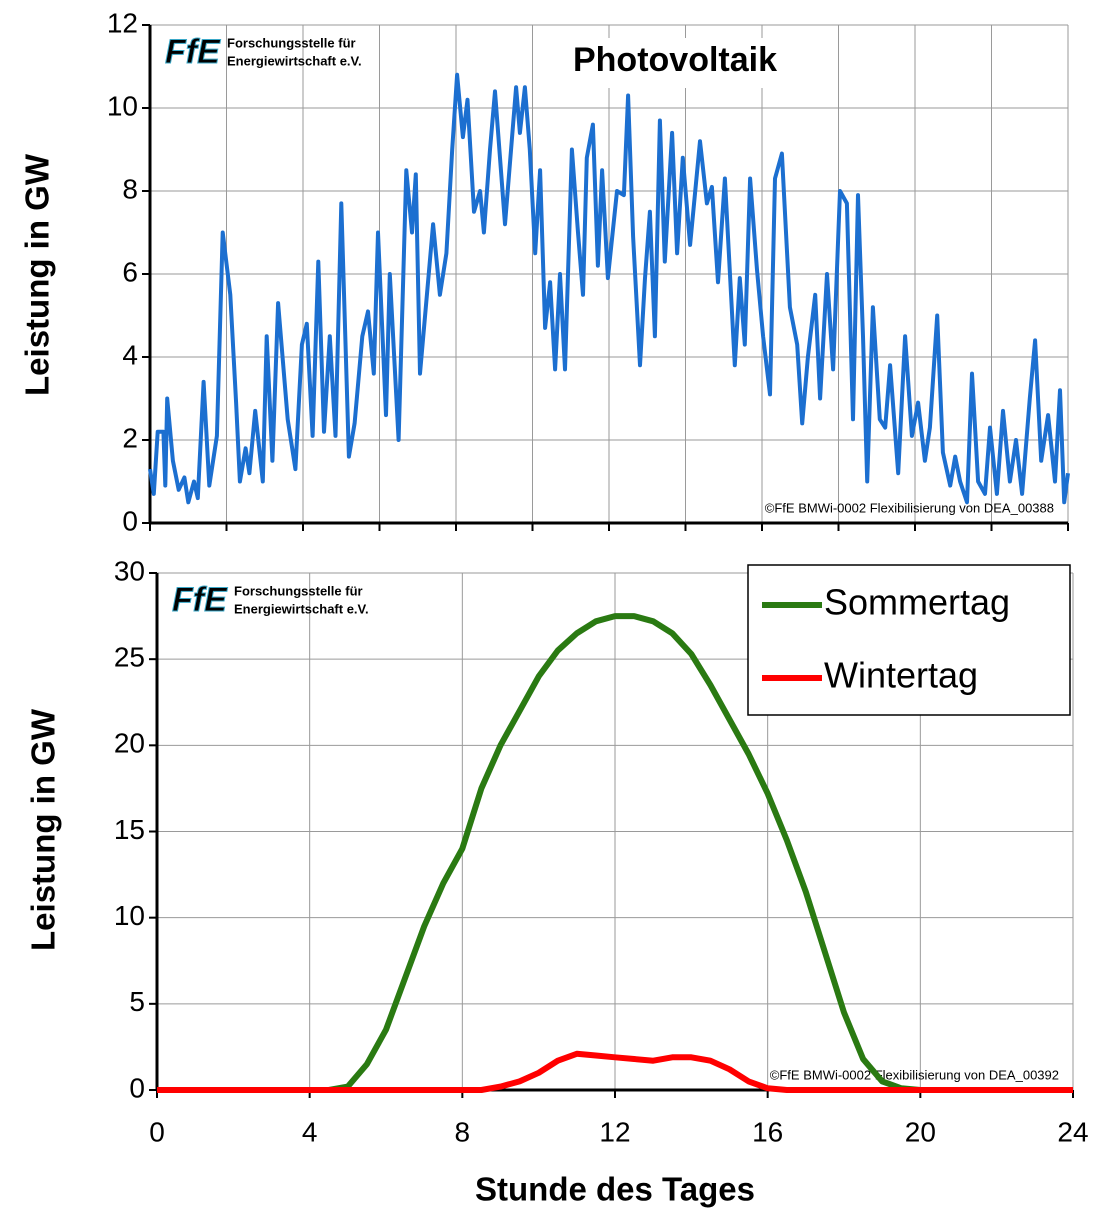  What do you see at coordinates (675, 60) in the screenshot?
I see `chart-title: Photovoltaik` at bounding box center [675, 60].